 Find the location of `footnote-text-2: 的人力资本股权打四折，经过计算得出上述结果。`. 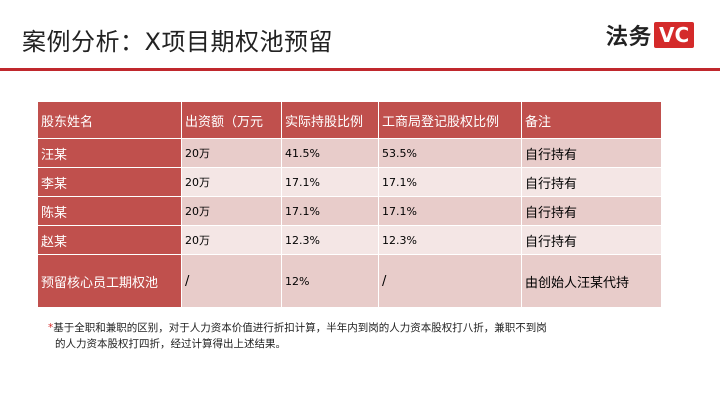

footnote-text-2: 的人力资本股权打四折，经过计算得出上述结果。 is located at coordinates (170, 344).